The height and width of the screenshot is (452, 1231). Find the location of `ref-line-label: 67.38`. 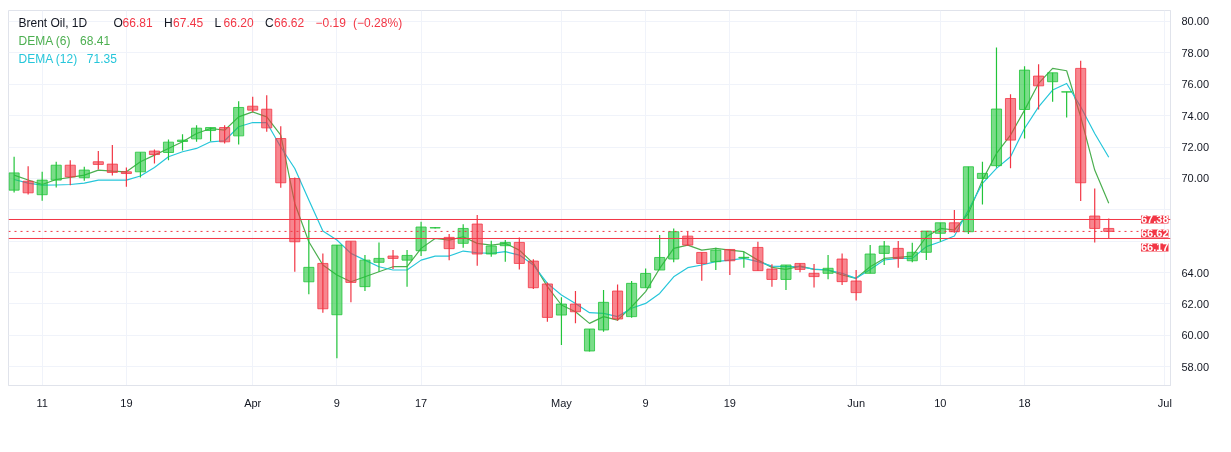

ref-line-label: 67.38 is located at coordinates (1154, 219).